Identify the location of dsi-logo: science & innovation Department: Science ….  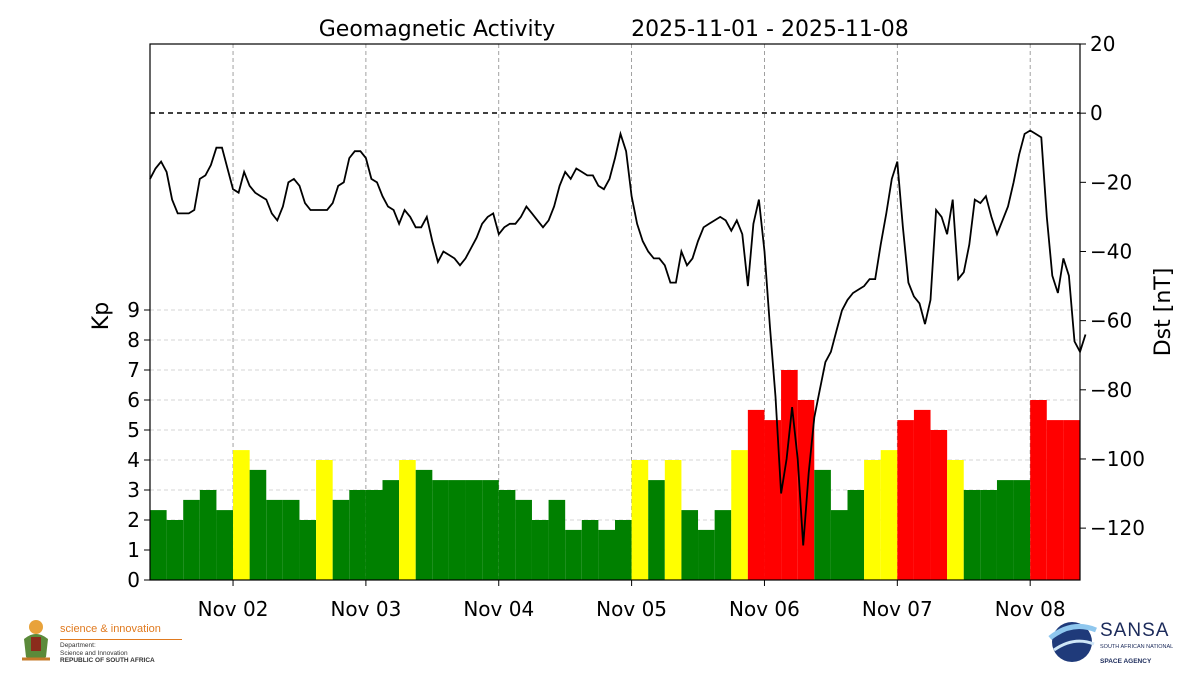
(103, 641).